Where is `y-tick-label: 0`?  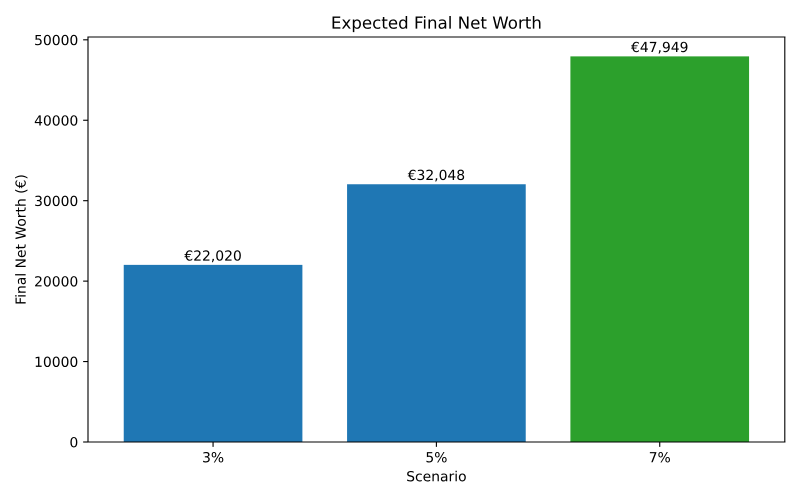 y-tick-label: 0 is located at coordinates (74, 442).